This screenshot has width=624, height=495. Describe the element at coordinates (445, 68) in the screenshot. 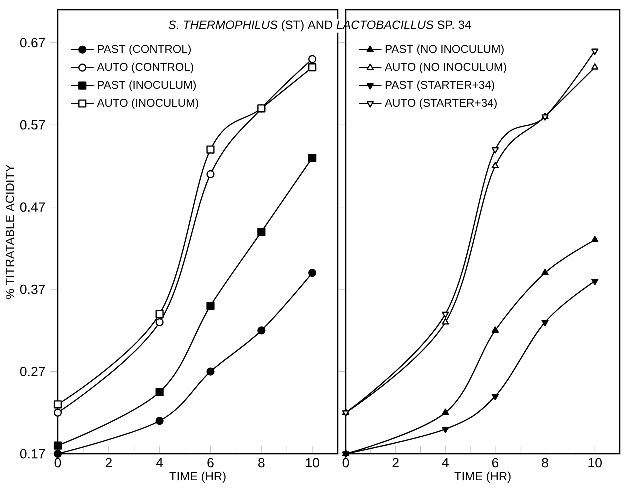

I see `legend-label: AUTO (NO INOCULUM)` at that location.